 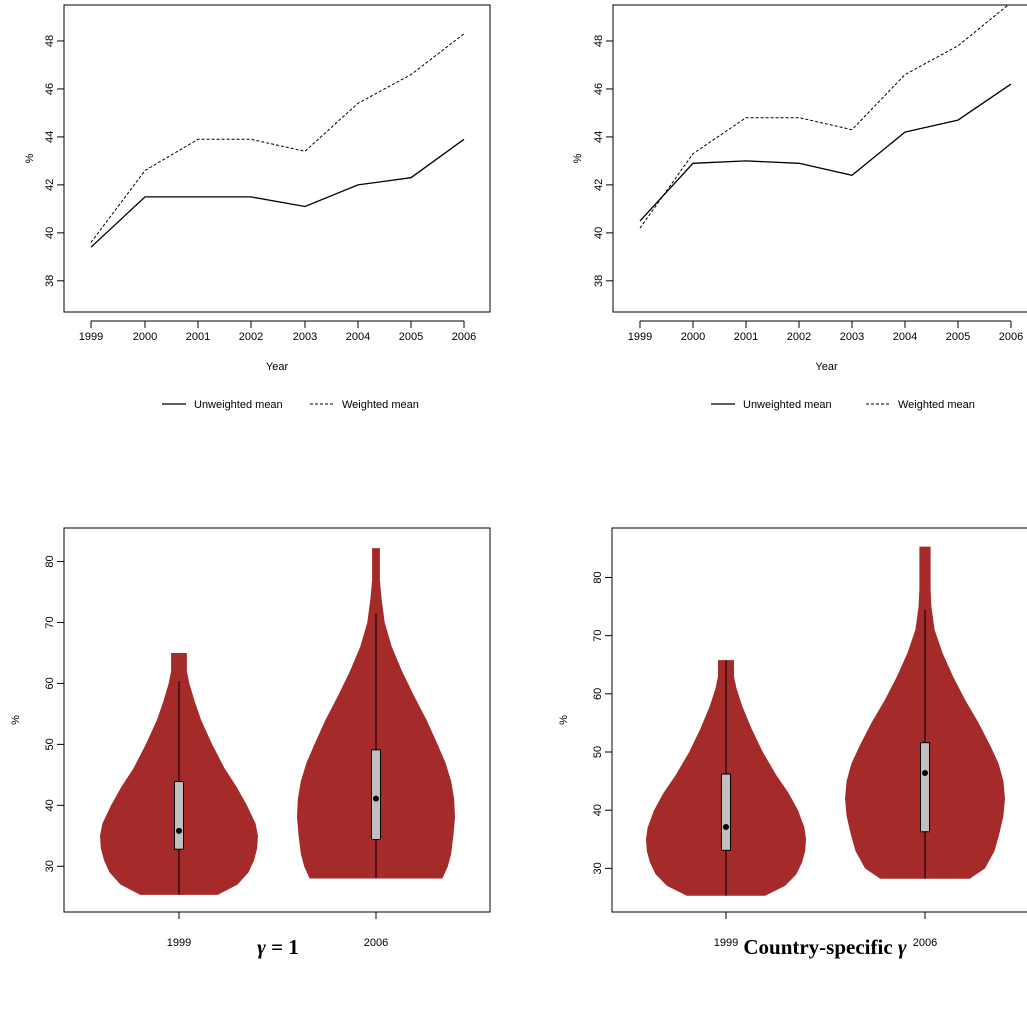 What do you see at coordinates (820, 947) in the screenshot?
I see `caption-right-text: Country-specific` at bounding box center [820, 947].